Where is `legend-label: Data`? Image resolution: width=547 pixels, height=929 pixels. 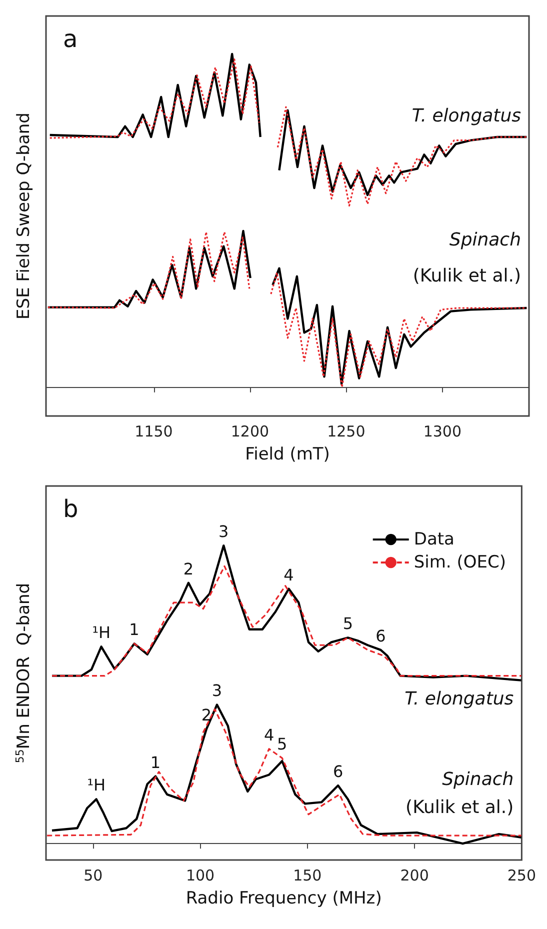 legend-label: Data is located at coordinates (434, 540).